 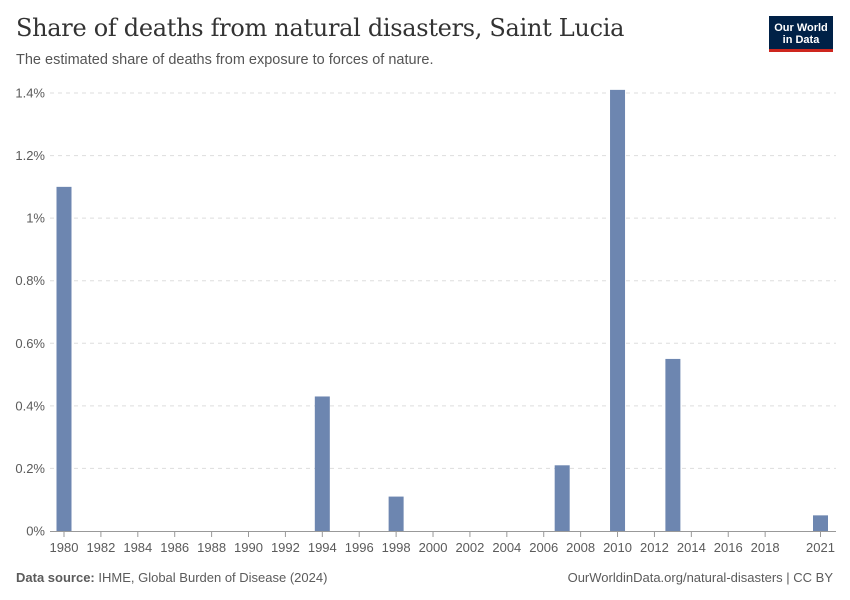 What do you see at coordinates (248, 547) in the screenshot?
I see `x-tick-label: 1990` at bounding box center [248, 547].